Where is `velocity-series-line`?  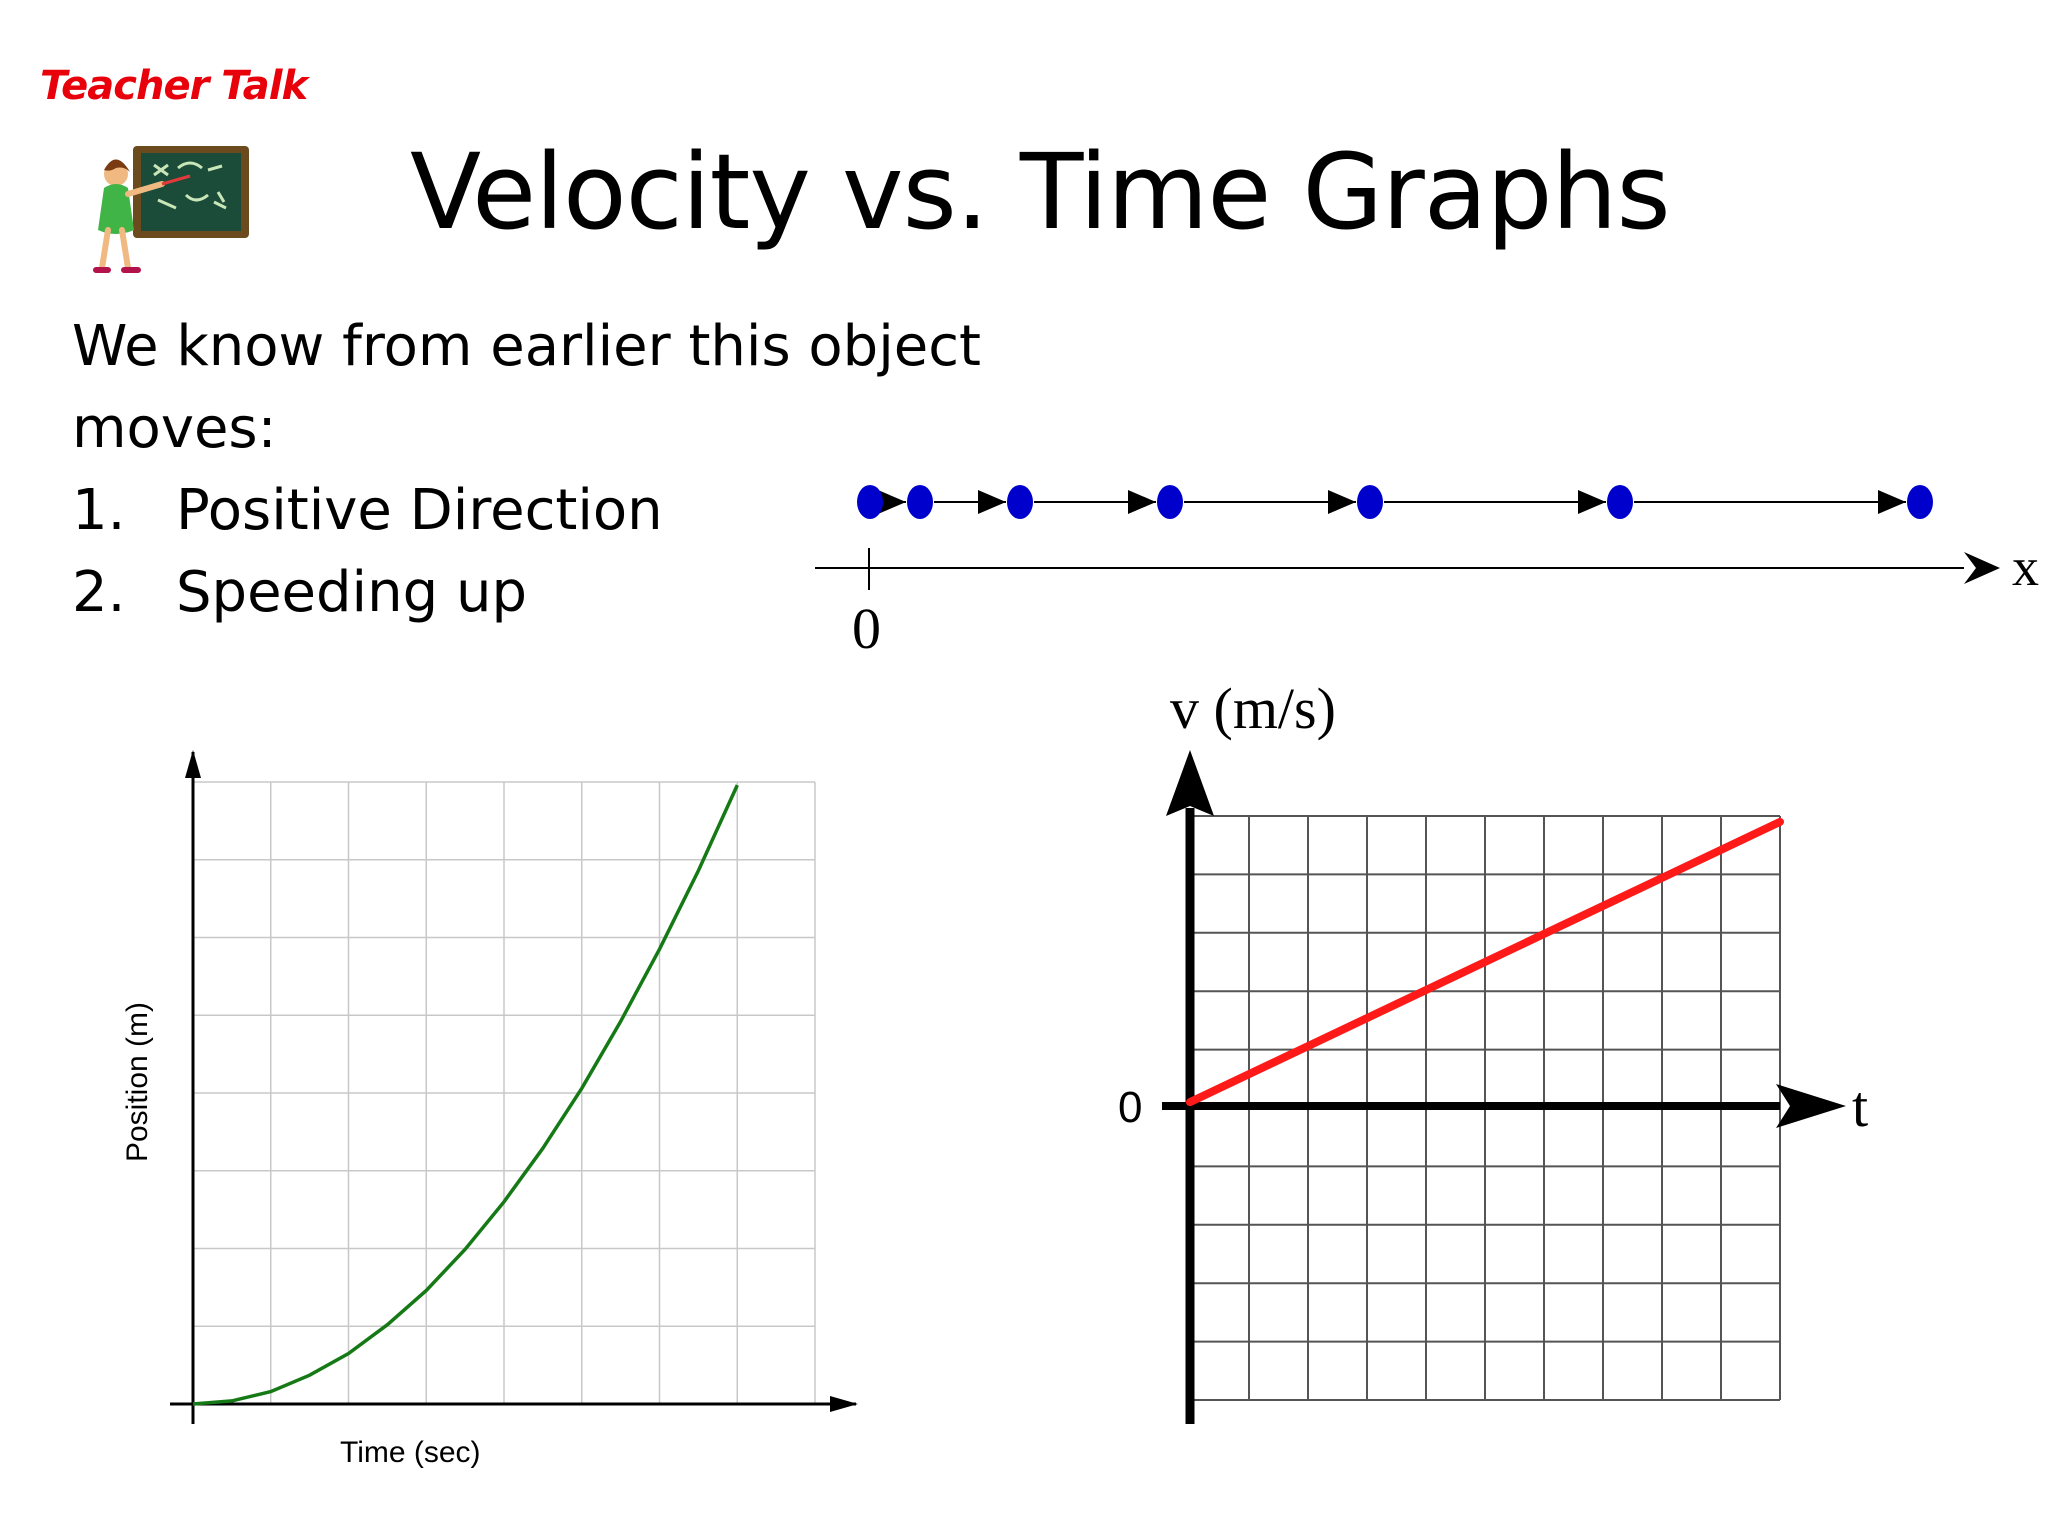
velocity-series-line is located at coordinates (1485, 962).